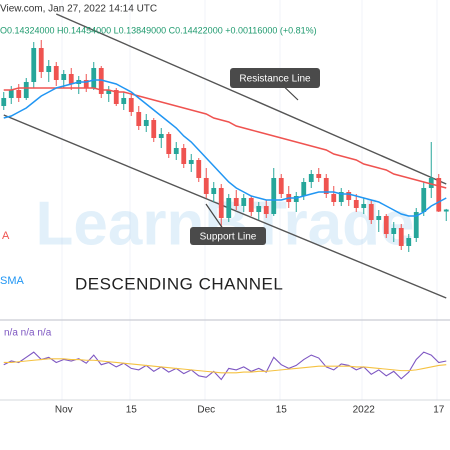 This screenshot has width=450, height=450. What do you see at coordinates (28, 333) in the screenshot?
I see `rsi-legend: n/a n/a n/a` at bounding box center [28, 333].